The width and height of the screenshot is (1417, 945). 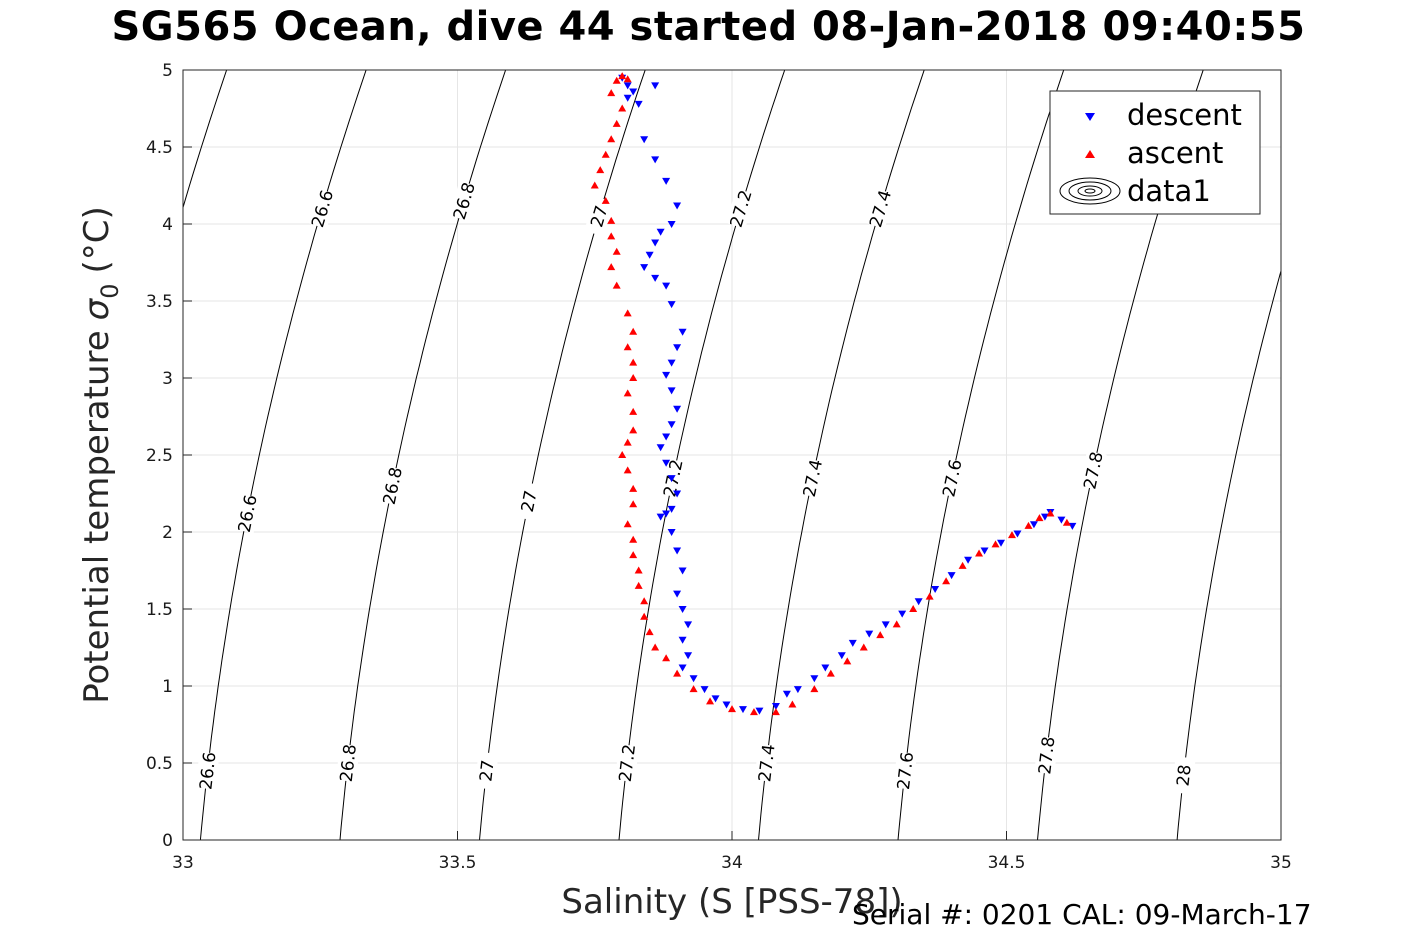 What do you see at coordinates (1090, 117) in the screenshot?
I see `legend-descent-marker` at bounding box center [1090, 117].